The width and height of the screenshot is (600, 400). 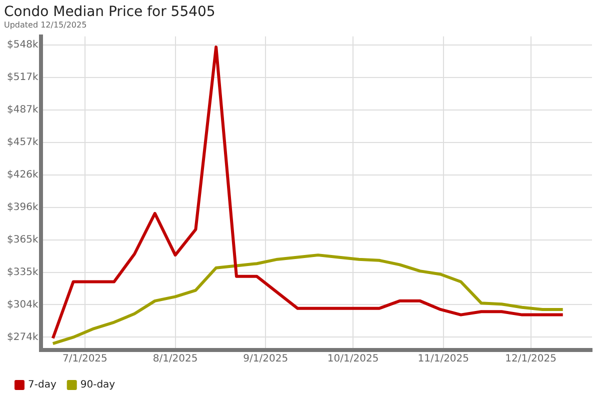 What do you see at coordinates (444, 359) in the screenshot?
I see `x-tick-label: 11/1/2025` at bounding box center [444, 359].